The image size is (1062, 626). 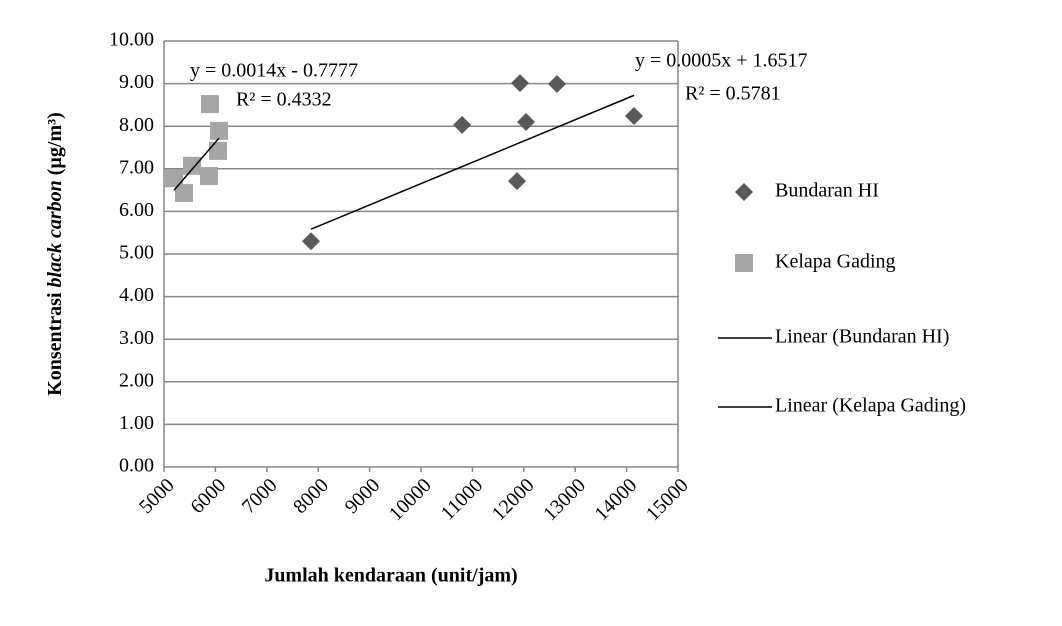 I want to click on y-tick-label: 9.00, so click(x=136, y=82).